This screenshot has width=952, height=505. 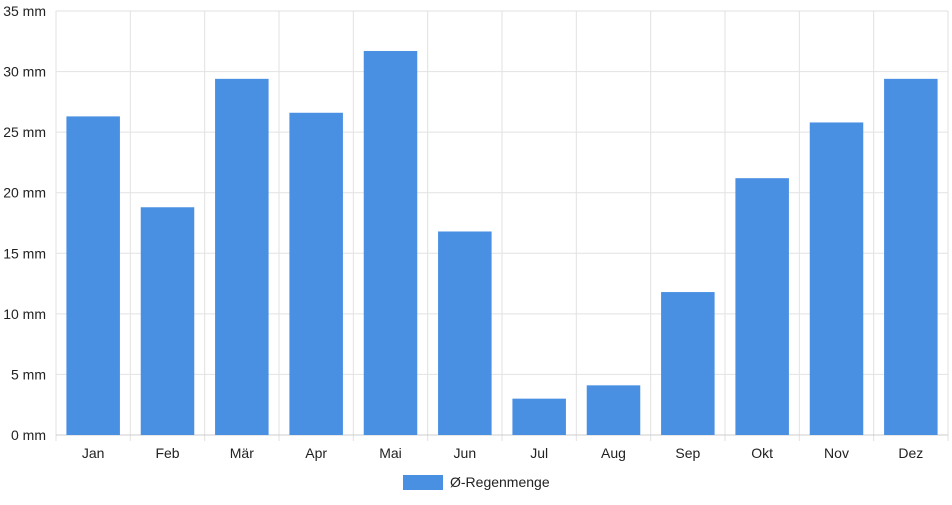 I want to click on legend: Ø-Regenmenge, so click(x=476, y=482).